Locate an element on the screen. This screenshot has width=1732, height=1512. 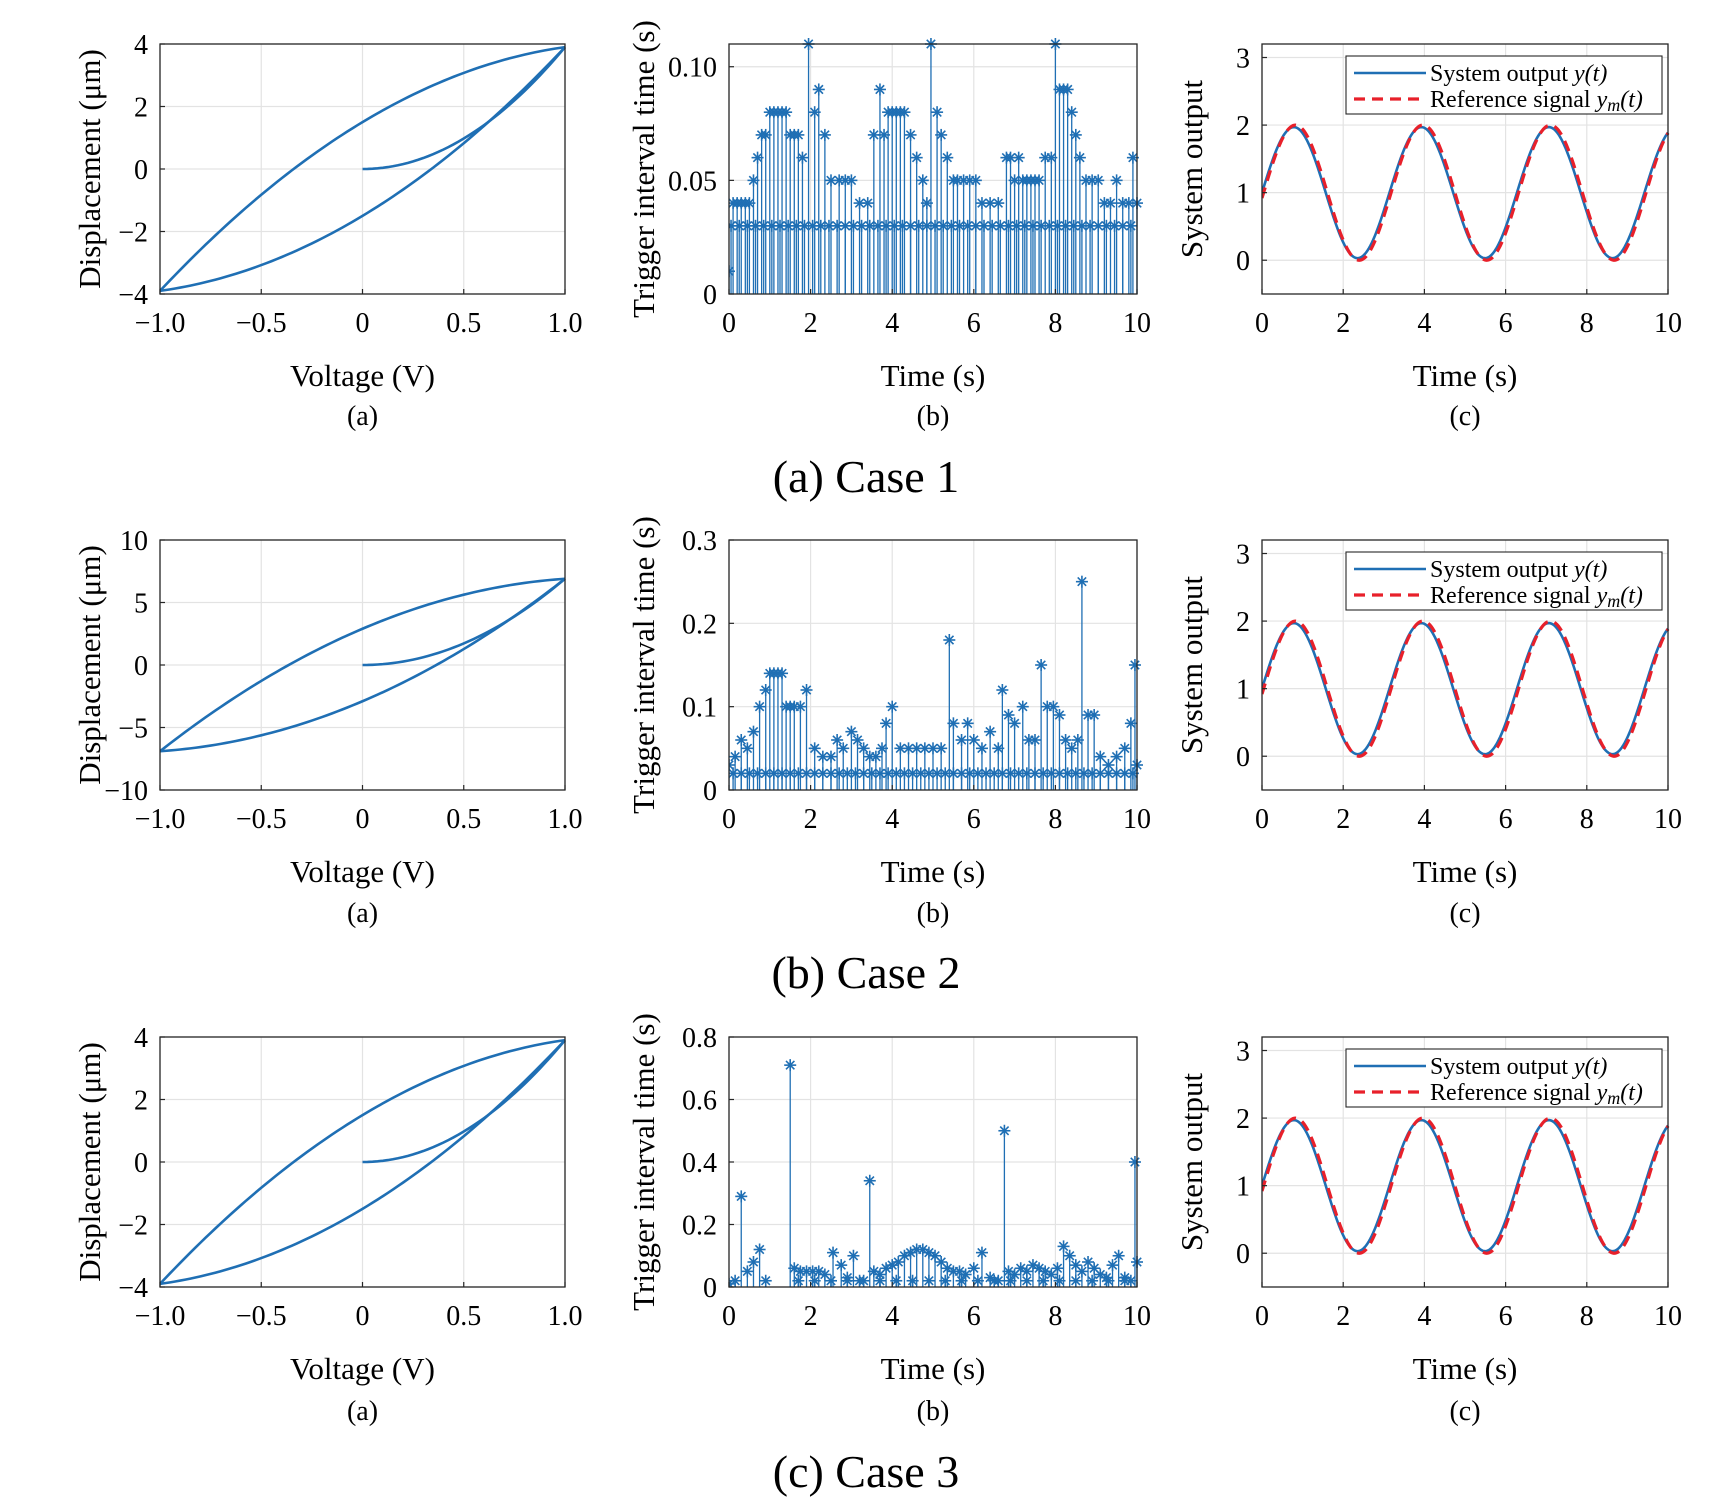
y-tick-label: −10 is located at coordinates (126, 791).